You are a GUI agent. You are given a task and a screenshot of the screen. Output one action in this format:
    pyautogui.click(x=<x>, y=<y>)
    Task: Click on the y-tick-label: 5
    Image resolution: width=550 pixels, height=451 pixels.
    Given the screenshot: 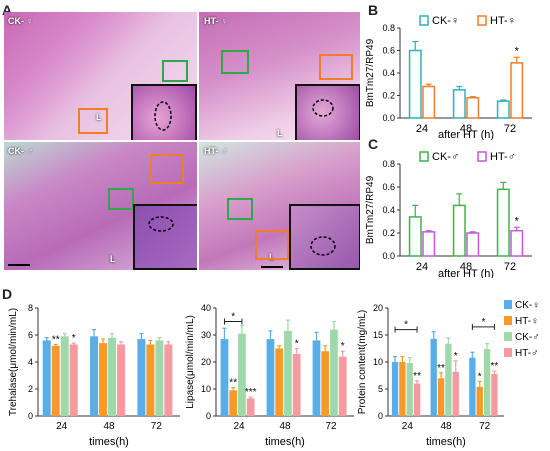 What is the action you would take?
    pyautogui.click(x=380, y=389)
    